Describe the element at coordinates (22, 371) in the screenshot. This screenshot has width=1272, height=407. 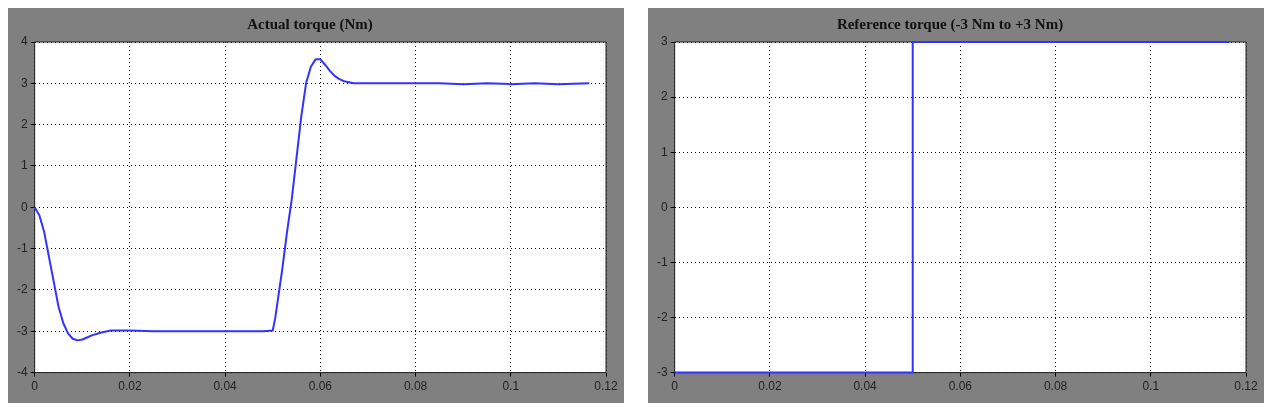
I see `y-tick-label: -4` at that location.